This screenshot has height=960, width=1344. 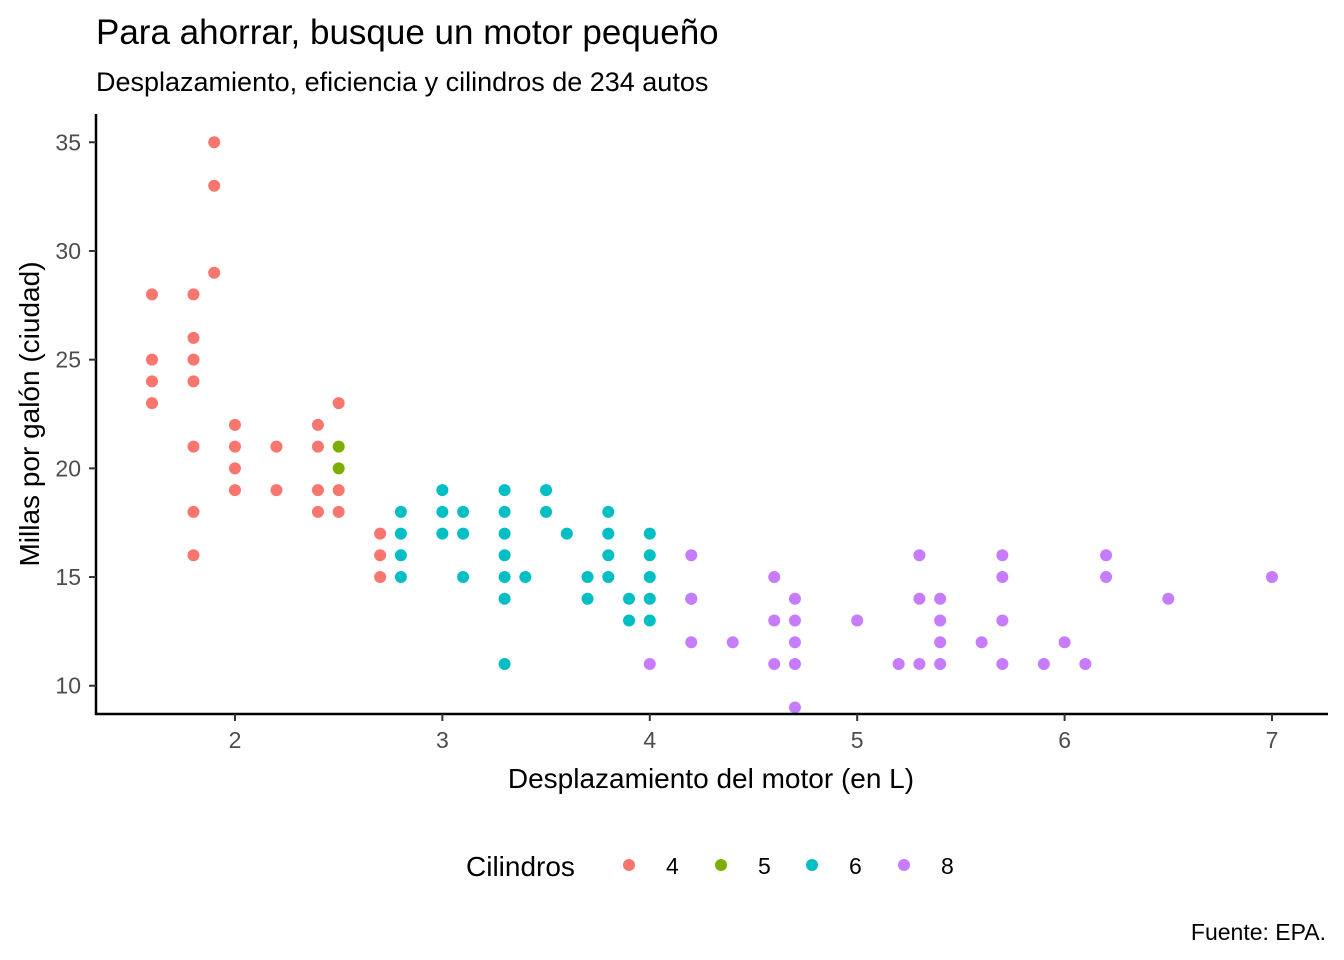 I want to click on y-tick-label-15: 15, so click(x=68, y=577).